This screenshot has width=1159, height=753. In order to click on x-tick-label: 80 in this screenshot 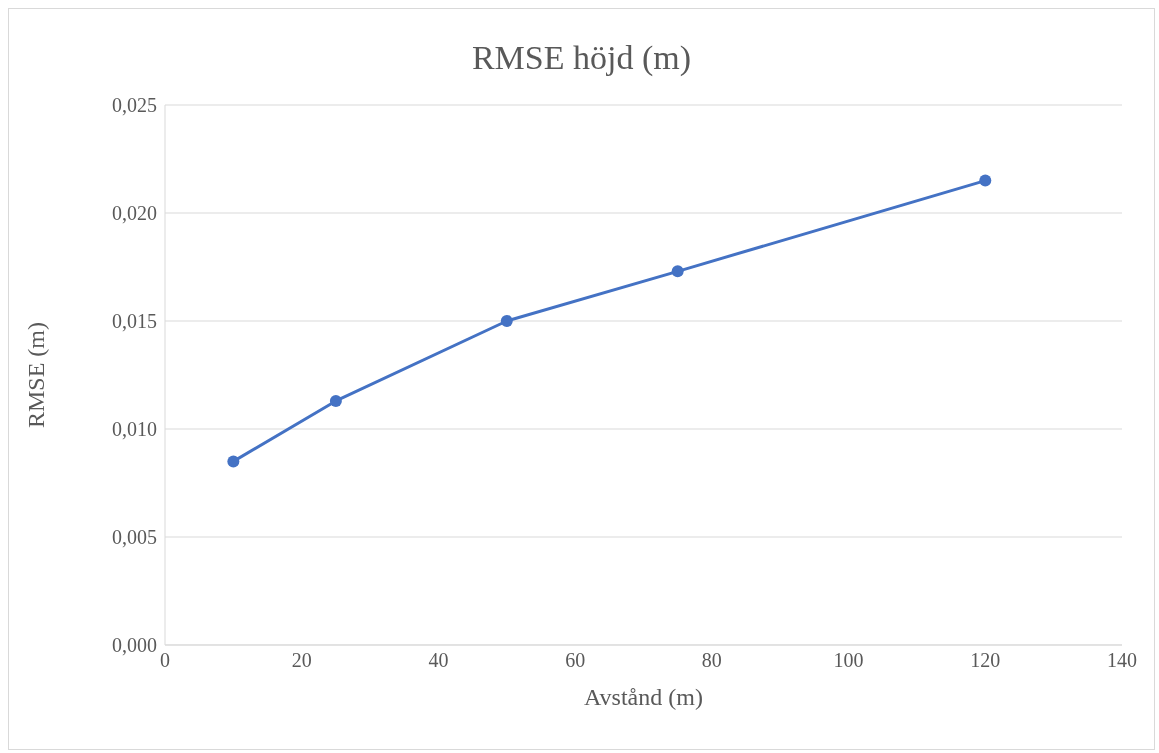, I will do `click(711, 660)`.